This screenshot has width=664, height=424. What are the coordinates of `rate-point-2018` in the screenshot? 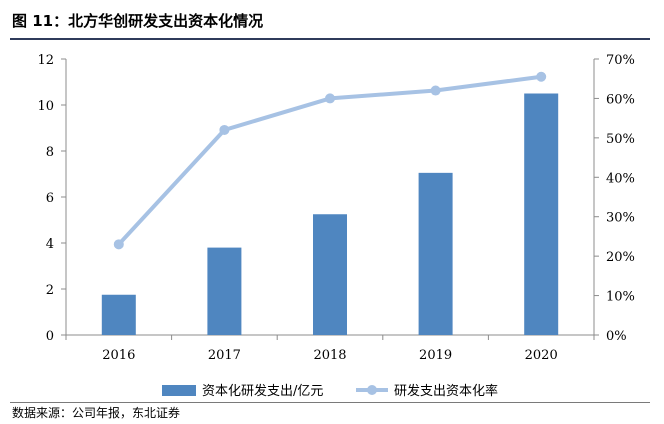 It's located at (330, 98).